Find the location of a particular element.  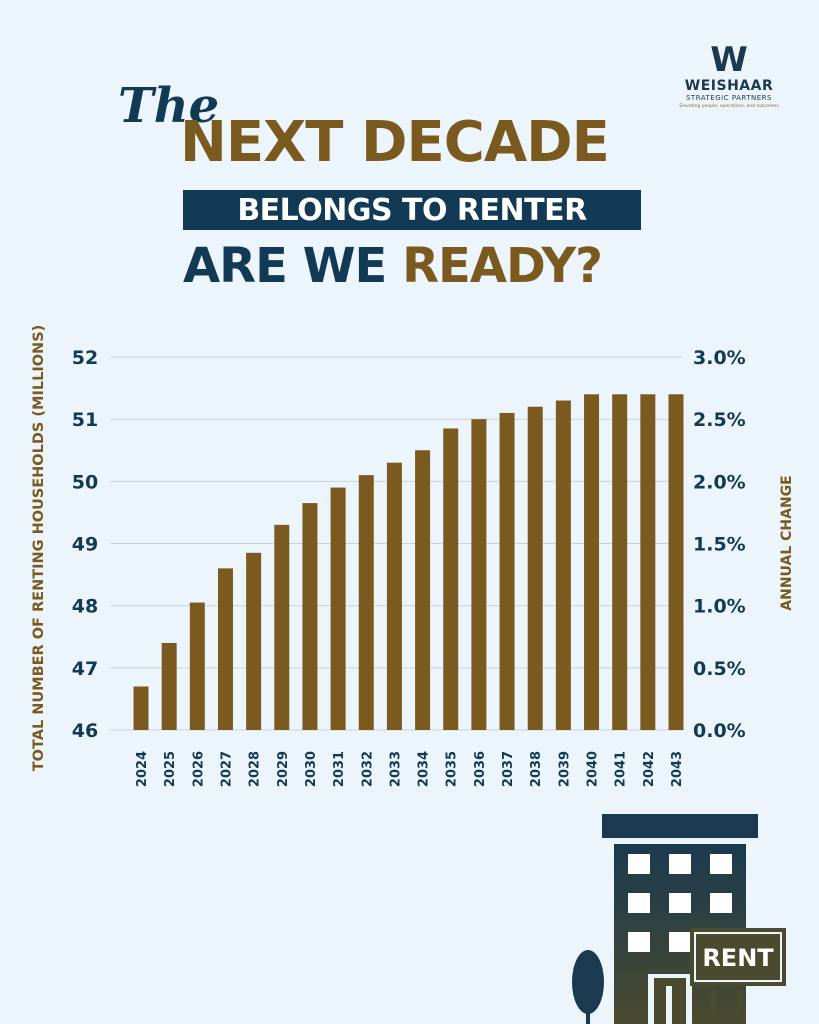

bar-2029 is located at coordinates (282, 627).